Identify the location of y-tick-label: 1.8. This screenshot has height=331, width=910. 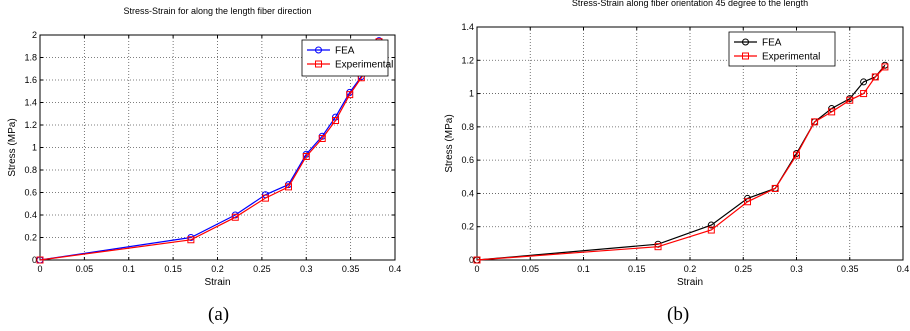
(30, 58).